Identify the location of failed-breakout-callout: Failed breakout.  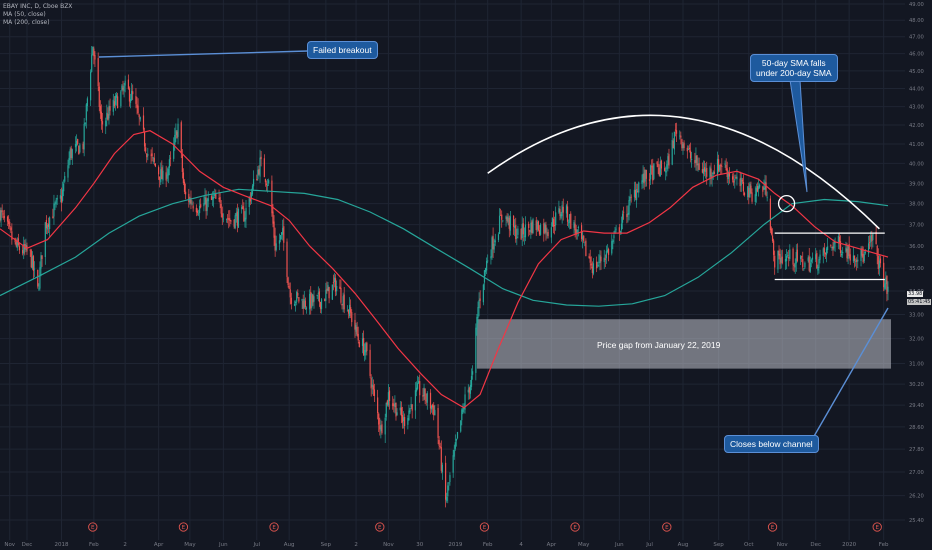
(342, 50).